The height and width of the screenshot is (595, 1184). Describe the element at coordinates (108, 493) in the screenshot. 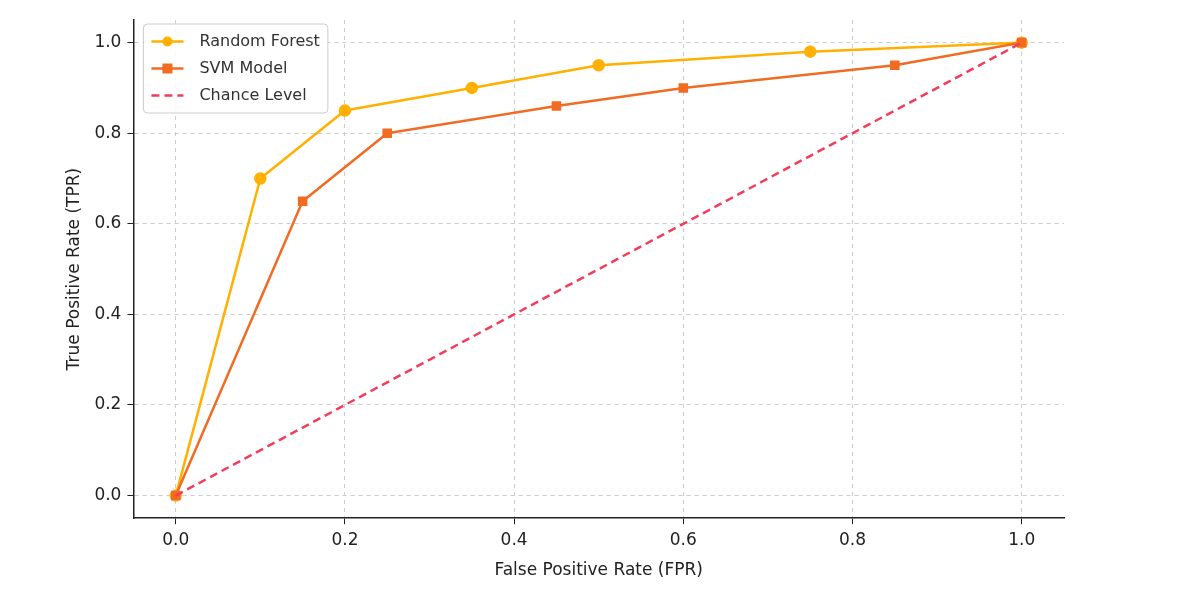

I see `y-tick-label: 0.0` at that location.